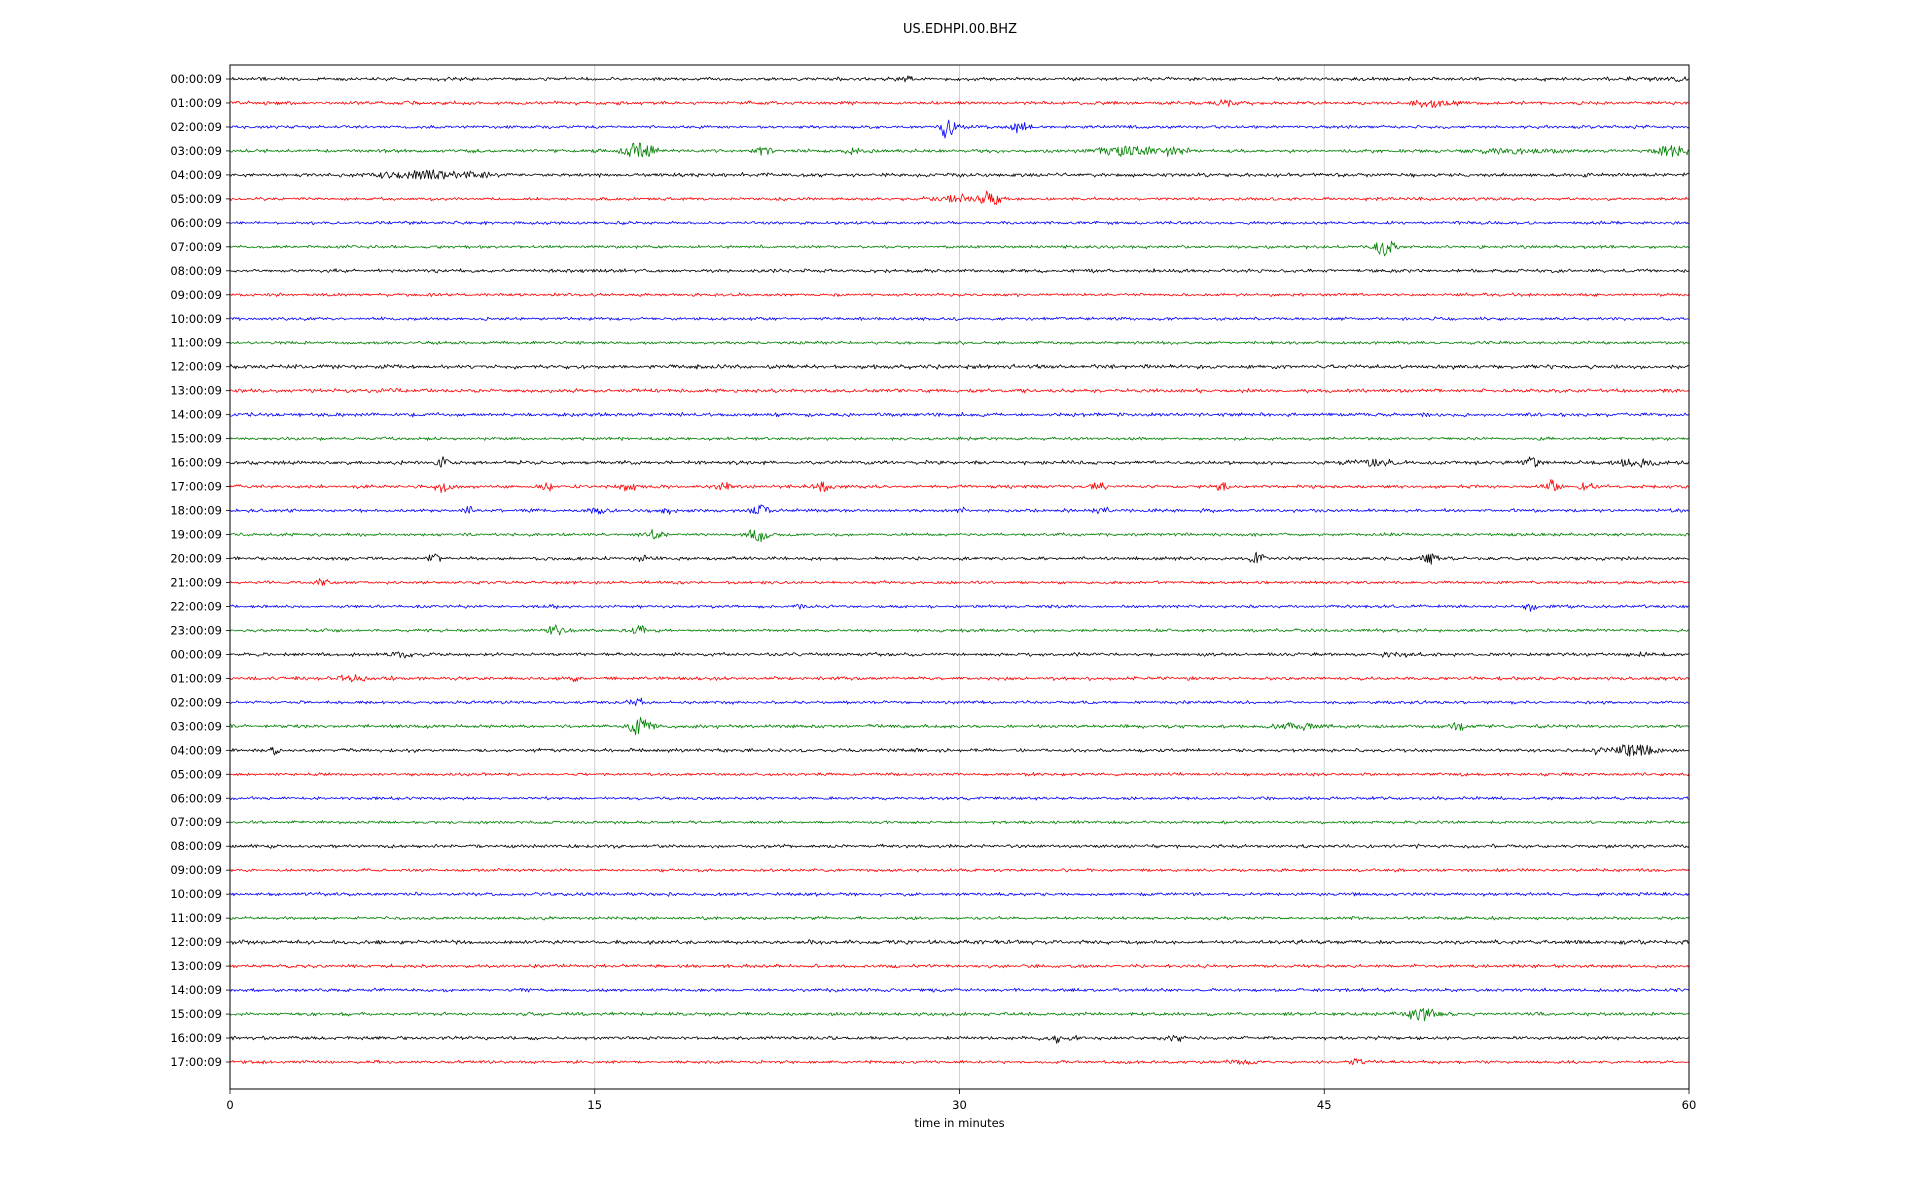 This screenshot has height=1204, width=1920. I want to click on x-tick-label: 60, so click(1689, 1105).